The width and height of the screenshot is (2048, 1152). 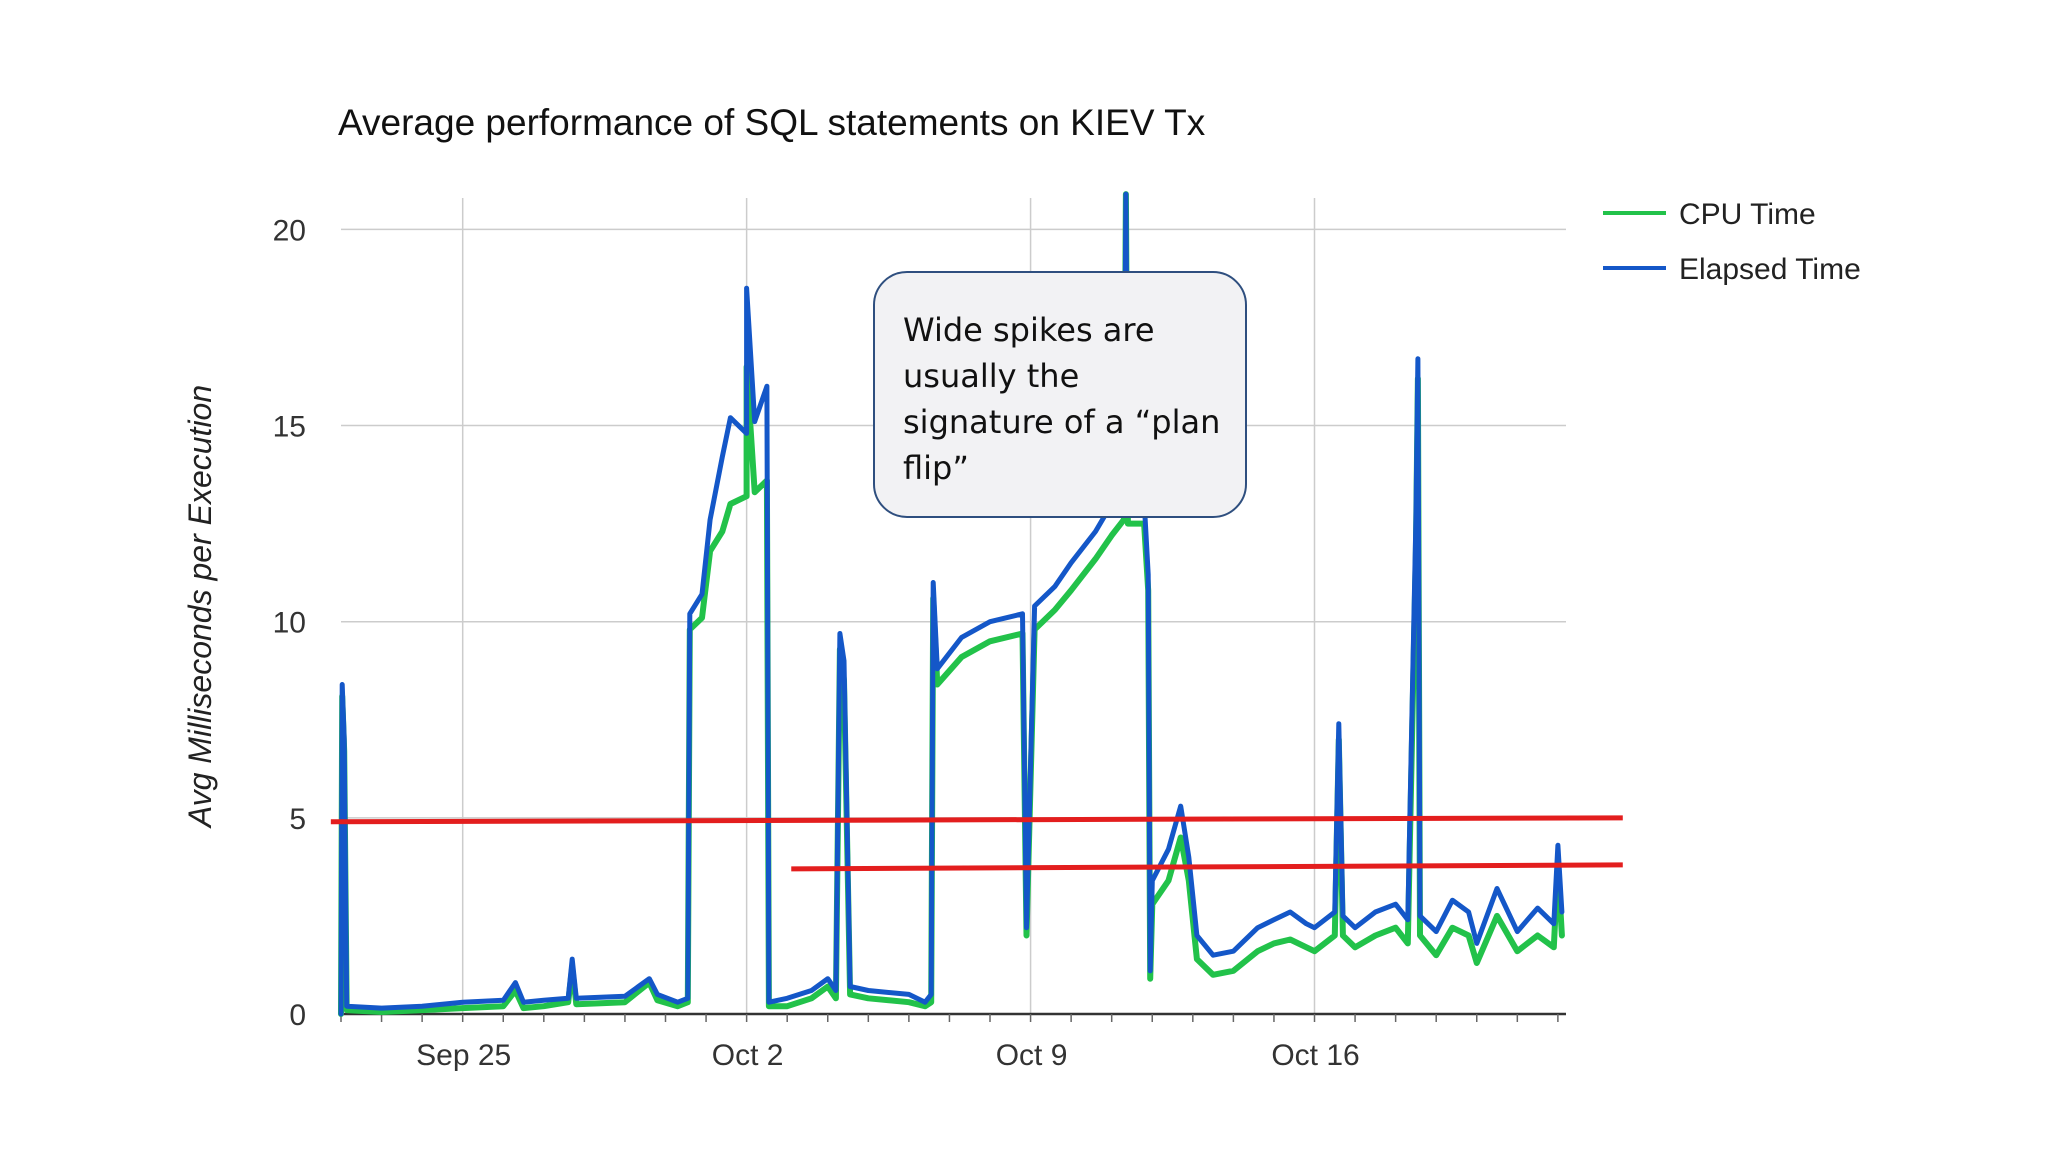 What do you see at coordinates (297, 1015) in the screenshot?
I see `y-tick-label: 0` at bounding box center [297, 1015].